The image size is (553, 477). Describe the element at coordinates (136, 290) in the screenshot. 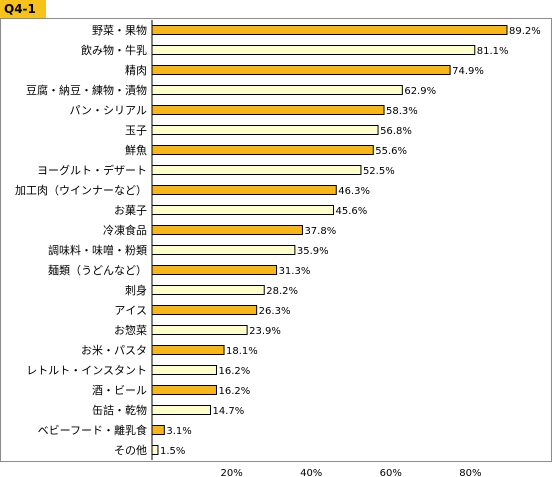

I see `category-label: 刺身` at that location.